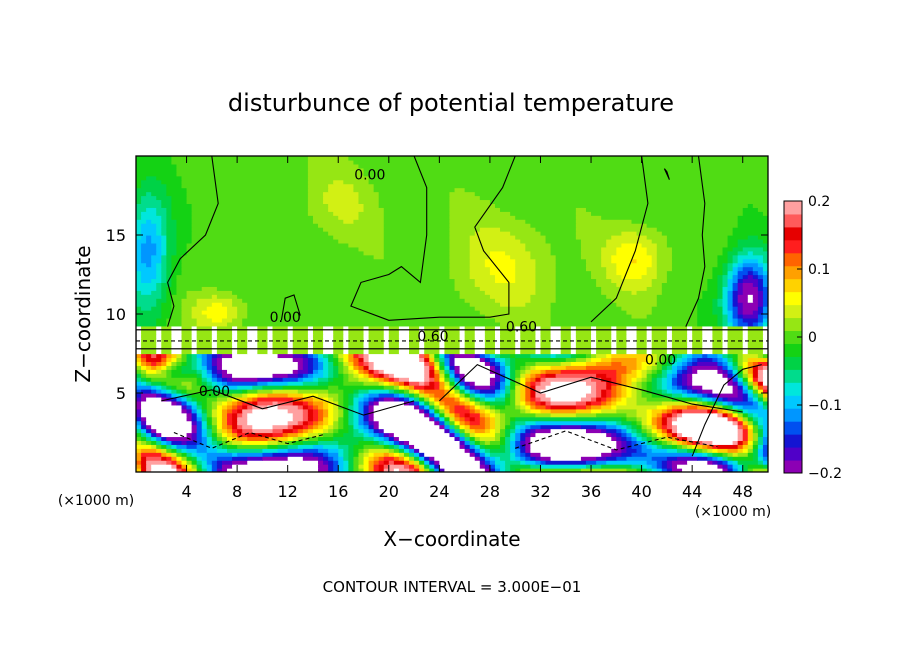 The height and width of the screenshot is (654, 904). Describe the element at coordinates (825, 406) in the screenshot. I see `colorbar-tick-label: −0.1` at that location.